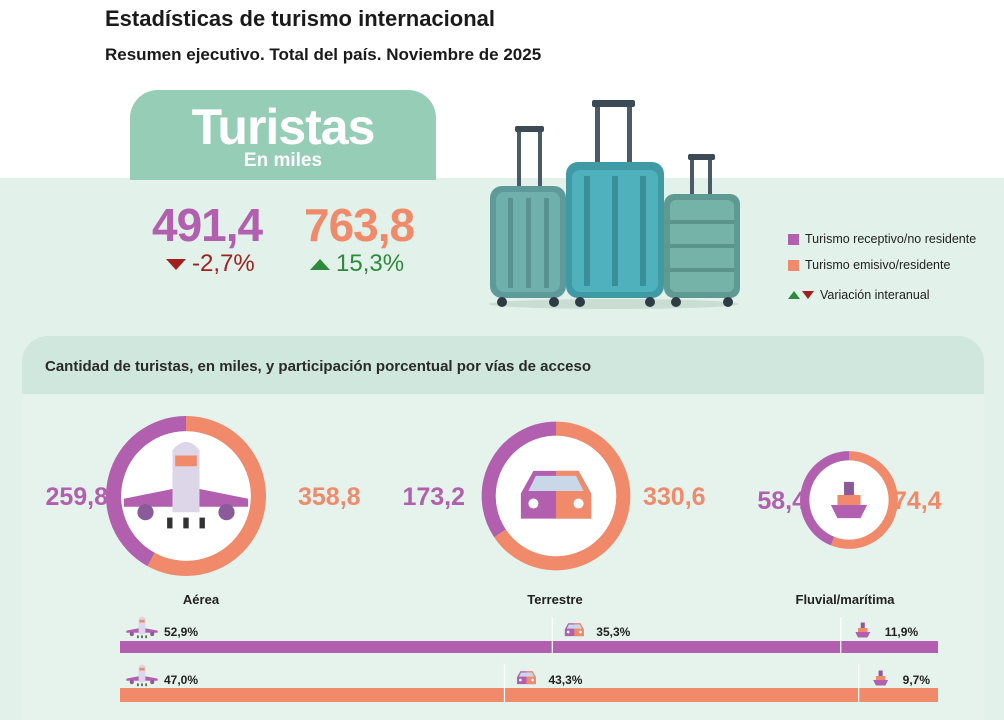  What do you see at coordinates (76, 497) in the screenshot?
I see `donut-label-receptive-0: 259,8` at bounding box center [76, 497].